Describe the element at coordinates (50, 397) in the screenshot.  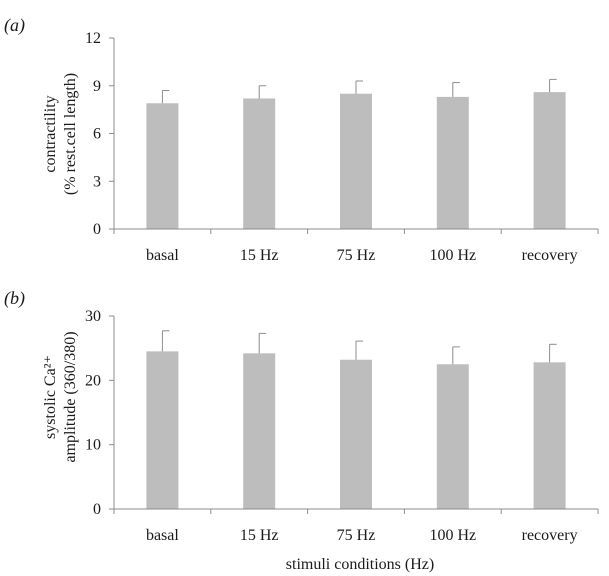
I see `panel-b-ylabel-line1: systolic Ca²⁺` at that location.